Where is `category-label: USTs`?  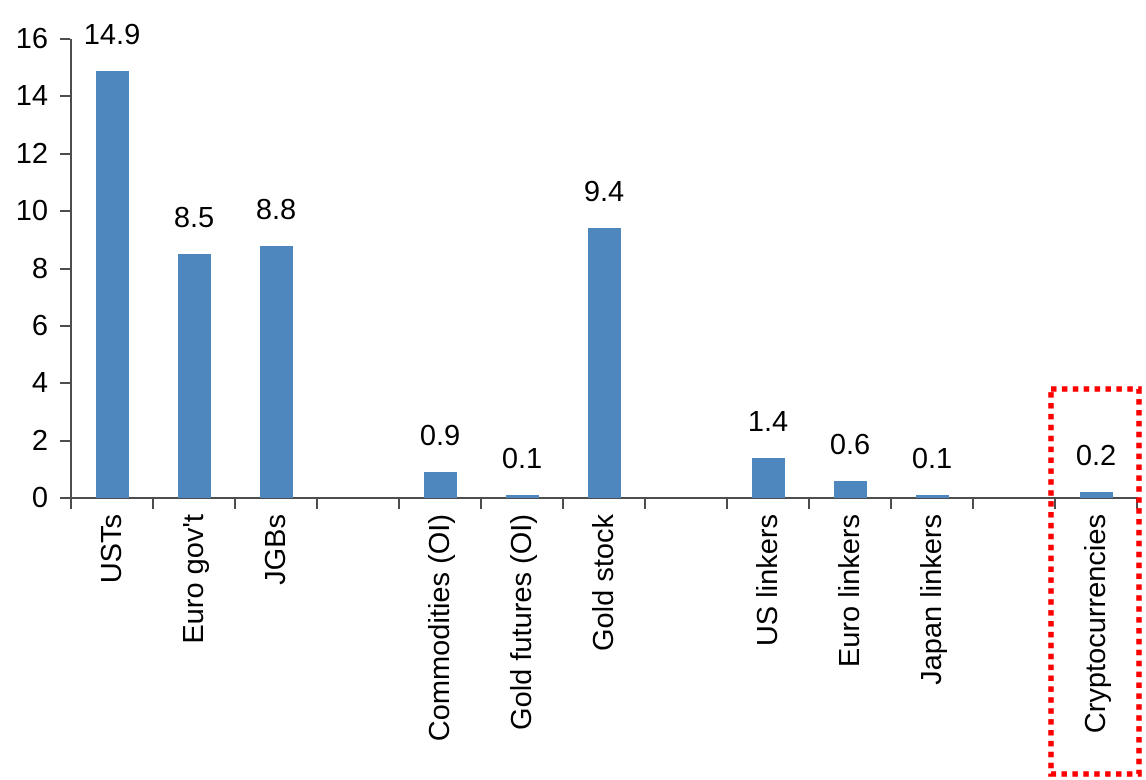 category-label: USTs is located at coordinates (112, 549).